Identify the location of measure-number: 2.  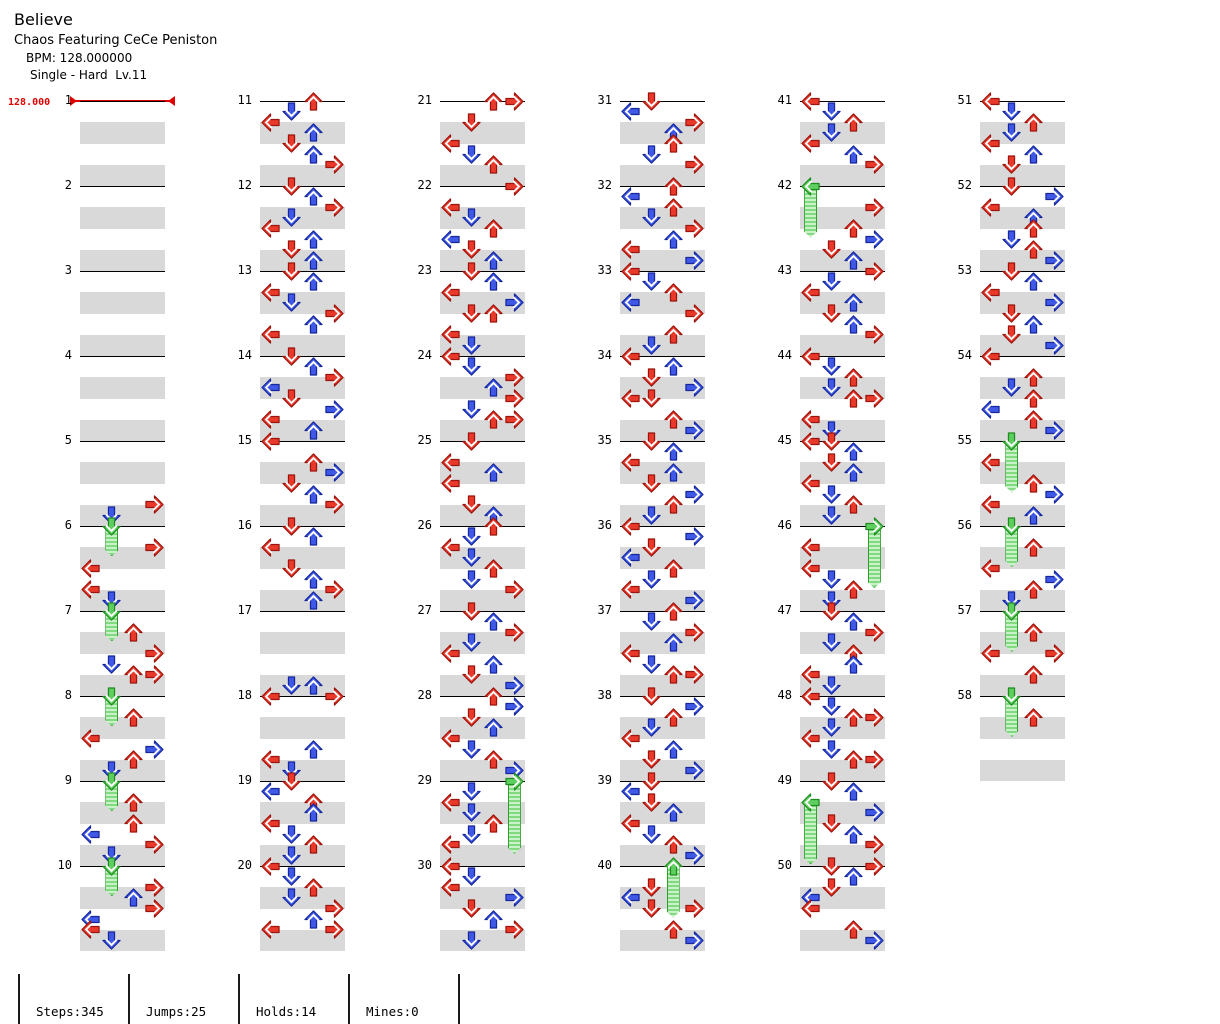
(68, 185).